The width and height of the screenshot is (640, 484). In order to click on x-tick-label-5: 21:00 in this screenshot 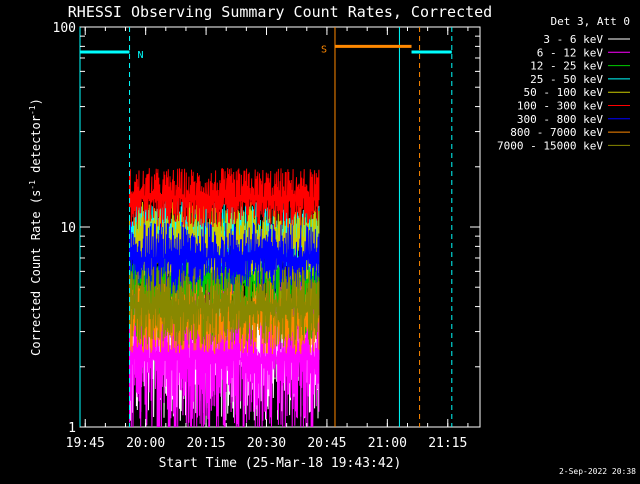, I will do `click(387, 443)`.